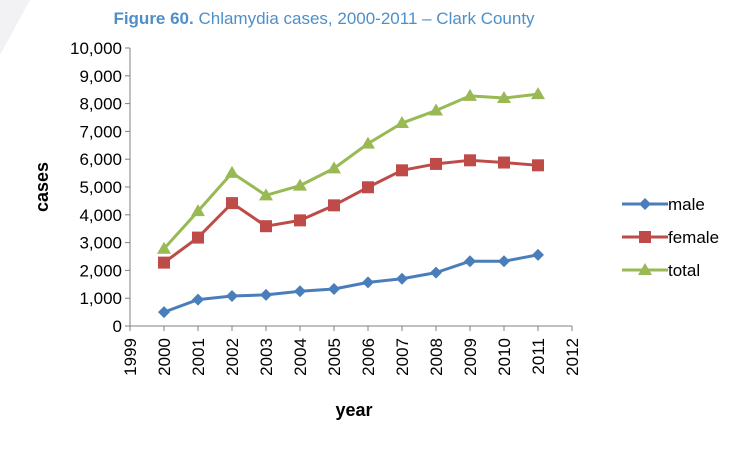 Image resolution: width=739 pixels, height=460 pixels. Describe the element at coordinates (436, 357) in the screenshot. I see `x-tick-label: 2008` at that location.